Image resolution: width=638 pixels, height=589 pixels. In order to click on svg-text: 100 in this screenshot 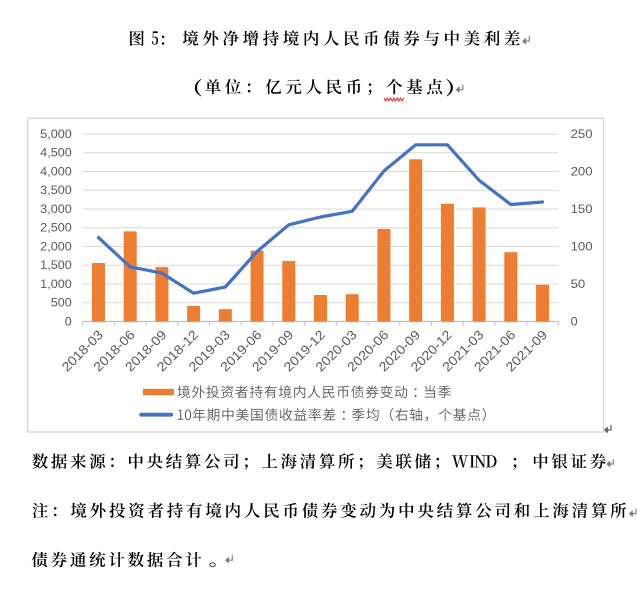, I will do `click(582, 246)`.